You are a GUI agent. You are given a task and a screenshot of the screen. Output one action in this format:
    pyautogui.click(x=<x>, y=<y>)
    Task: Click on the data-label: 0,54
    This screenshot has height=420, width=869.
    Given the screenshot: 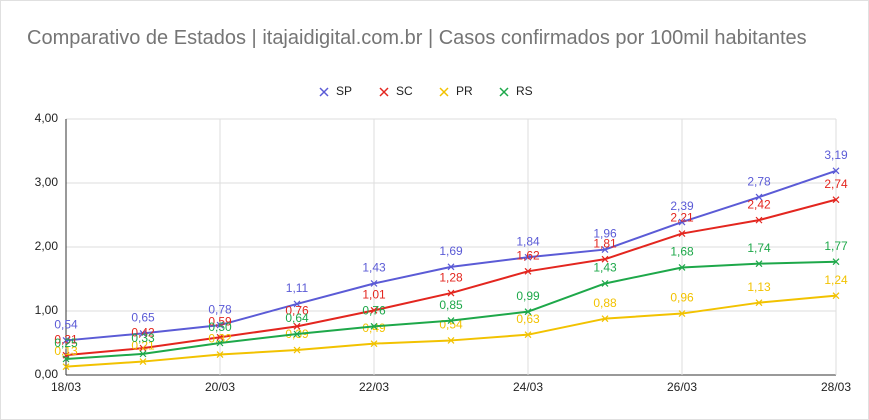 What is the action you would take?
    pyautogui.click(x=66, y=325)
    